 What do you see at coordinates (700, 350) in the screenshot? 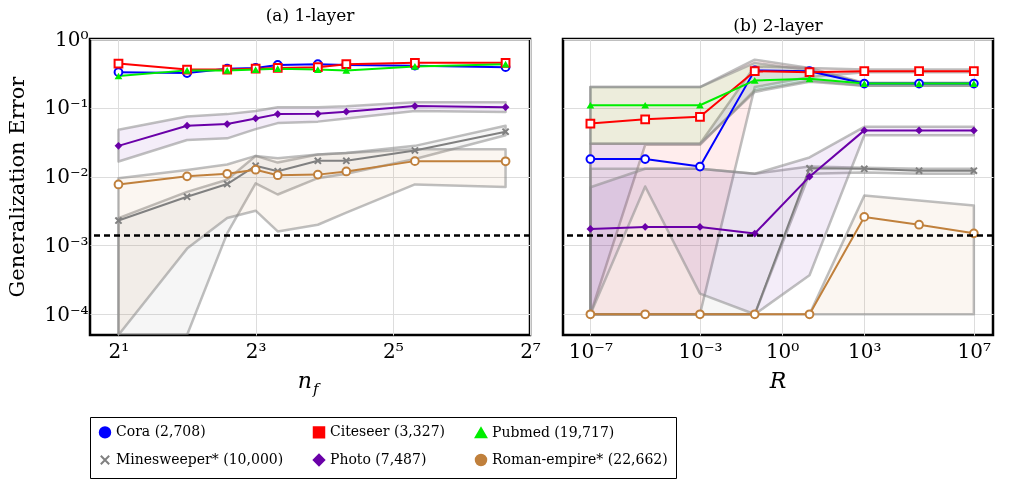
I see `x-tick-label: 10⁻³` at bounding box center [700, 350].